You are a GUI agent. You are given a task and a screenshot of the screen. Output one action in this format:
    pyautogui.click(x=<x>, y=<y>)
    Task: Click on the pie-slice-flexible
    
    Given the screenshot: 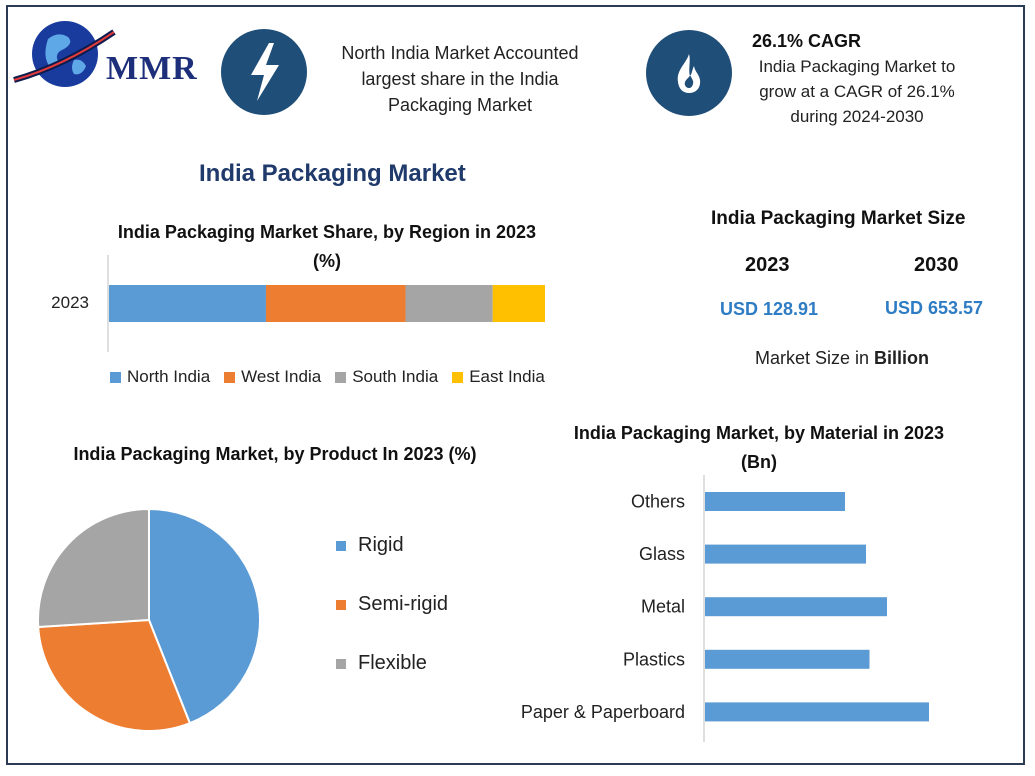 What is the action you would take?
    pyautogui.click(x=93, y=568)
    